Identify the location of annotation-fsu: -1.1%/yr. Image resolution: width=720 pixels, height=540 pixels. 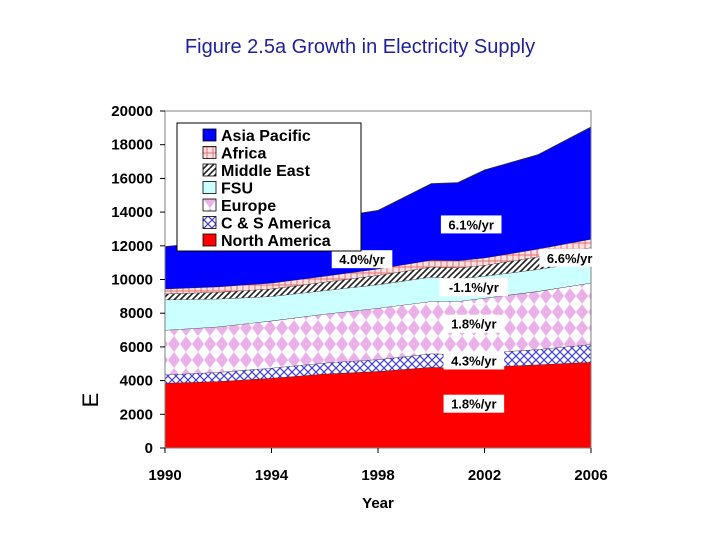
(474, 287).